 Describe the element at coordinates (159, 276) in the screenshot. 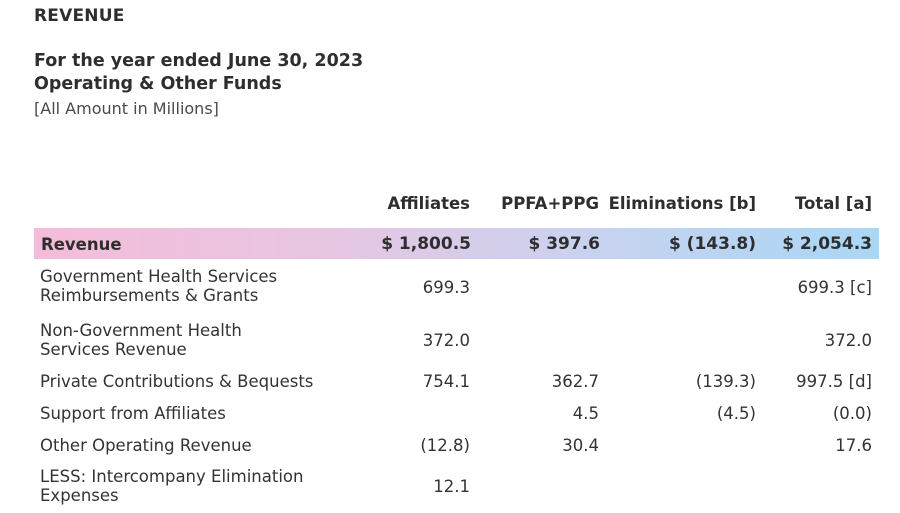

I see `row-label-line: Government Health Services` at that location.